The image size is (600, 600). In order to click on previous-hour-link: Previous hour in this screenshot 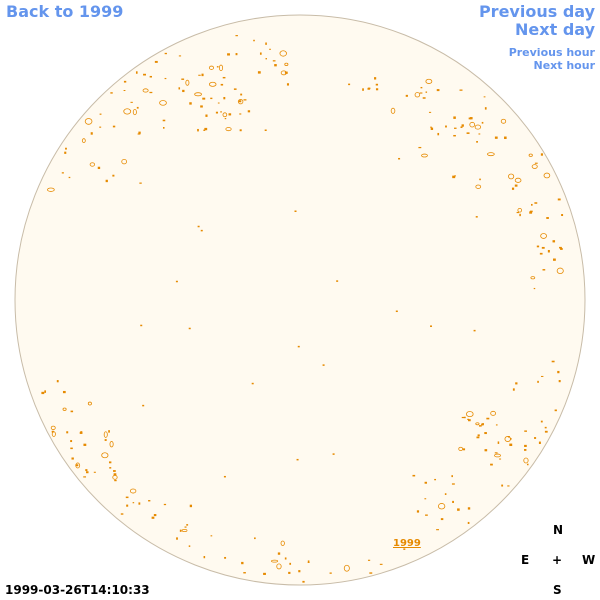, I will do `click(551, 52)`.